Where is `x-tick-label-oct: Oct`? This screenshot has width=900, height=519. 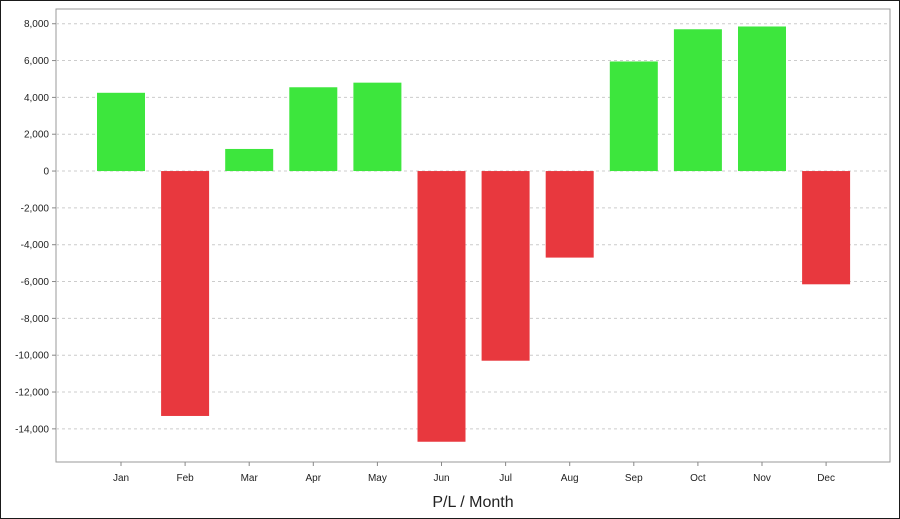
x-tick-label-oct: Oct is located at coordinates (698, 478).